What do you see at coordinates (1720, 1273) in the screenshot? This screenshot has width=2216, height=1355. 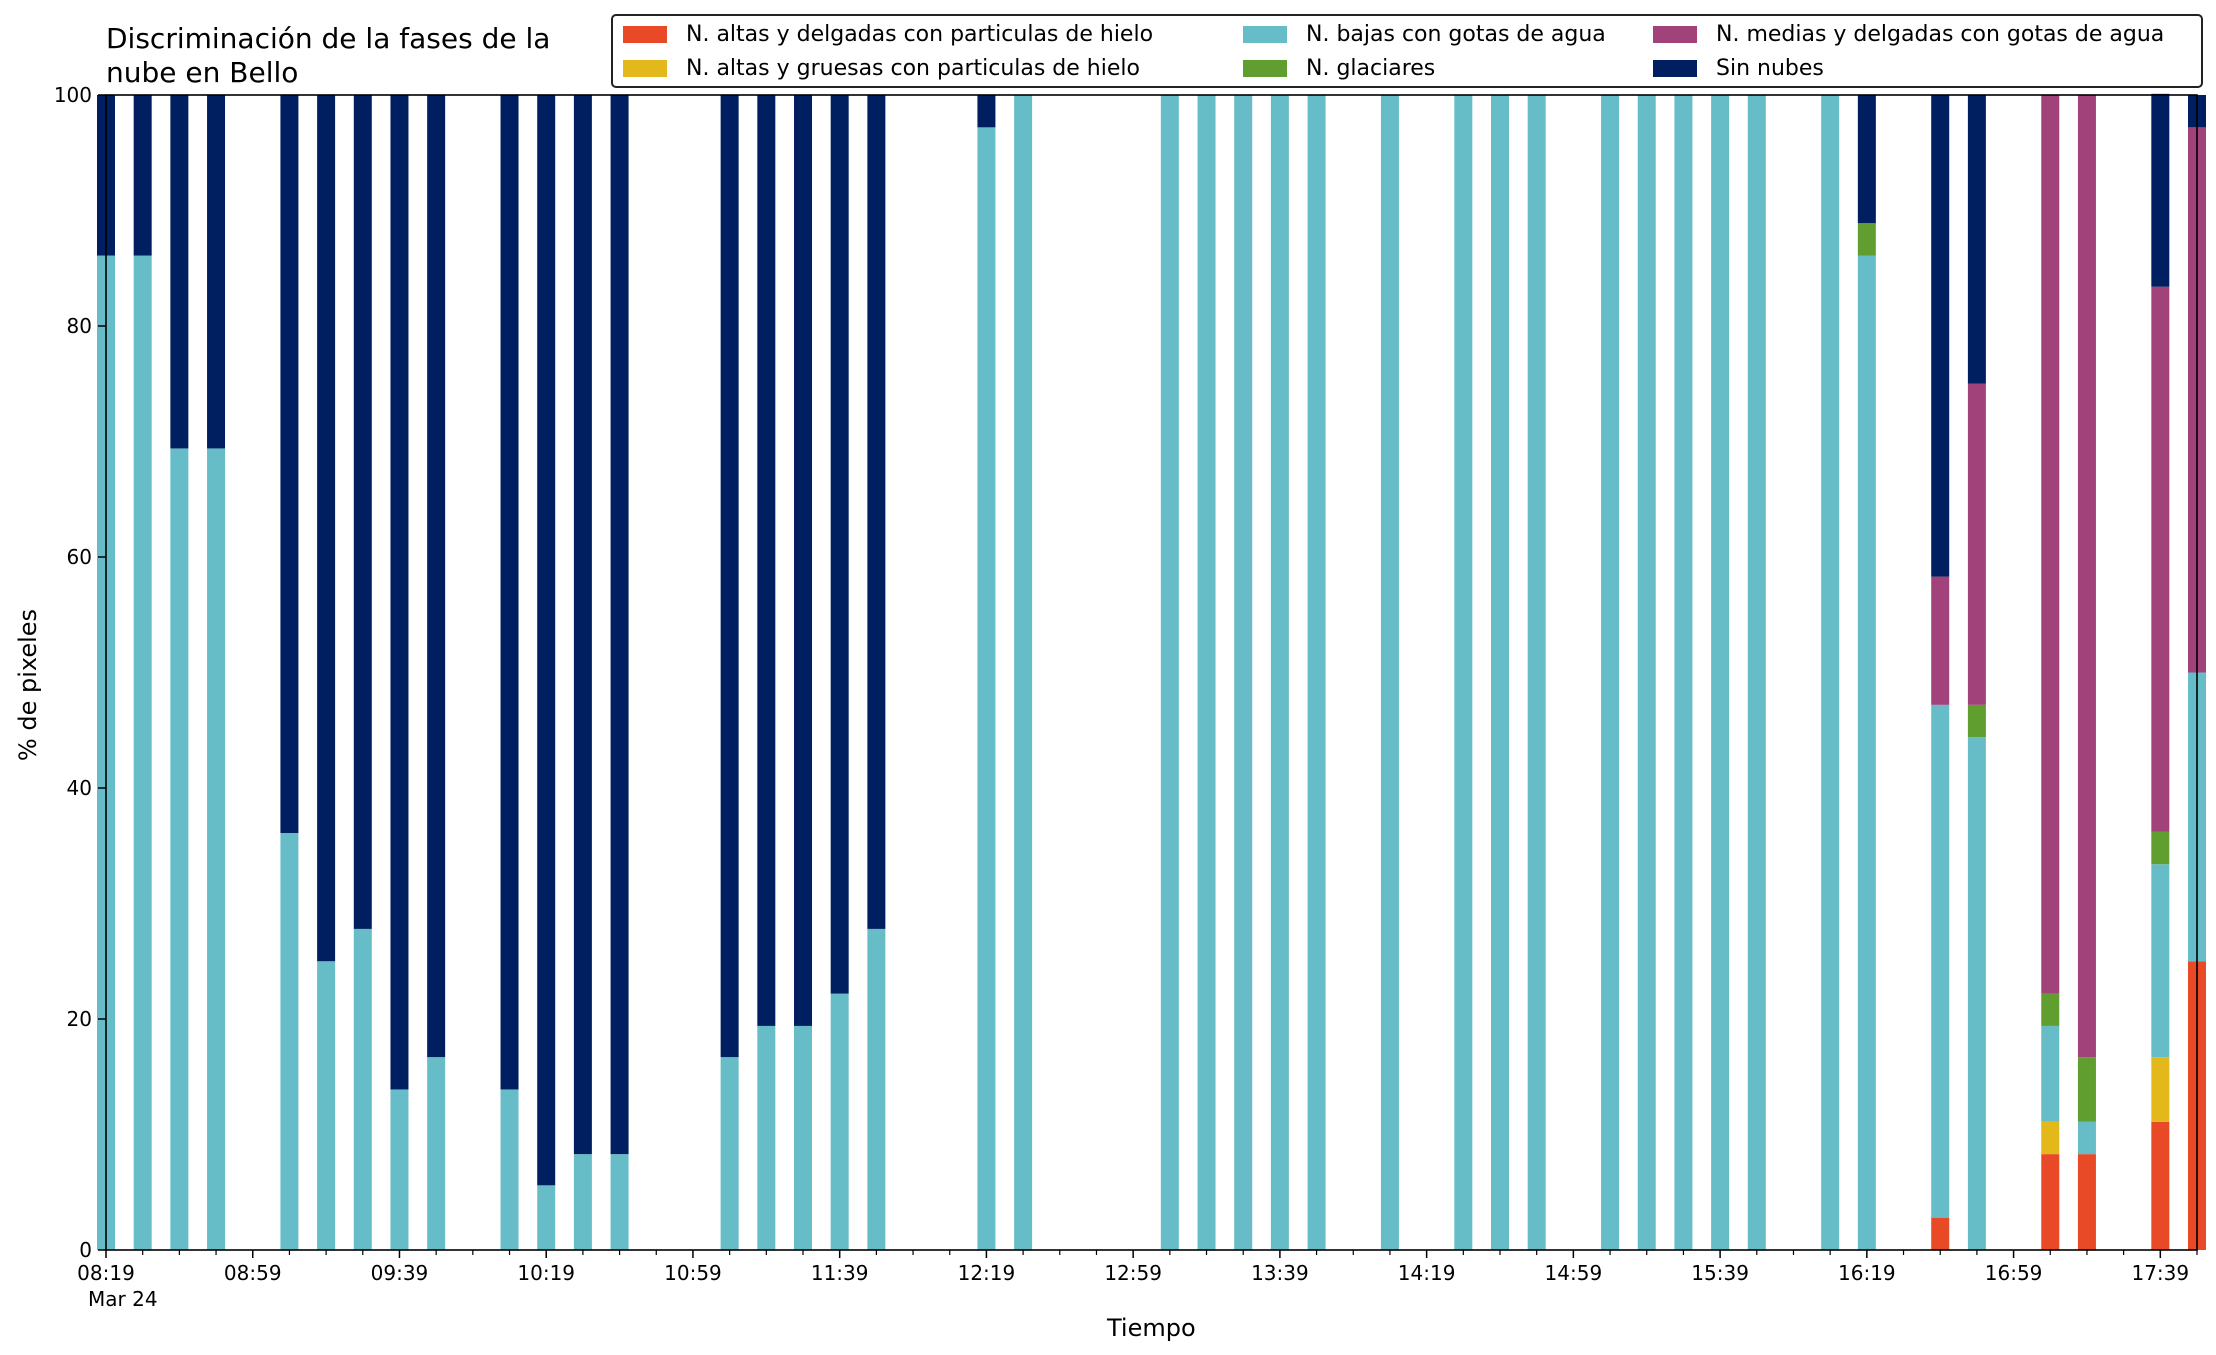 I see `x-tick-label: 15:39` at bounding box center [1720, 1273].